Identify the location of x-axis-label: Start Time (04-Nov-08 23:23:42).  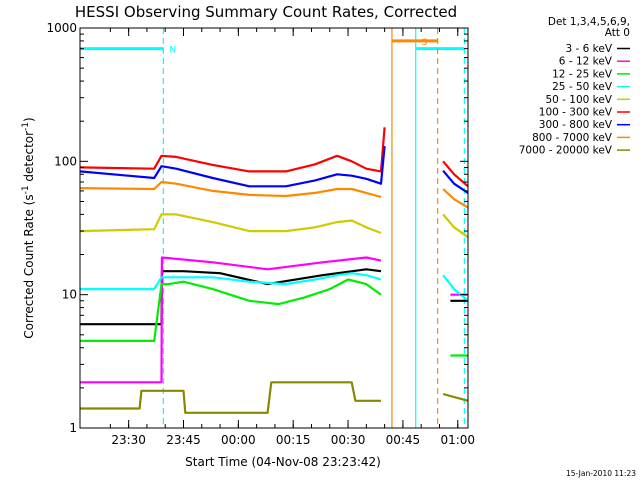
(283, 462).